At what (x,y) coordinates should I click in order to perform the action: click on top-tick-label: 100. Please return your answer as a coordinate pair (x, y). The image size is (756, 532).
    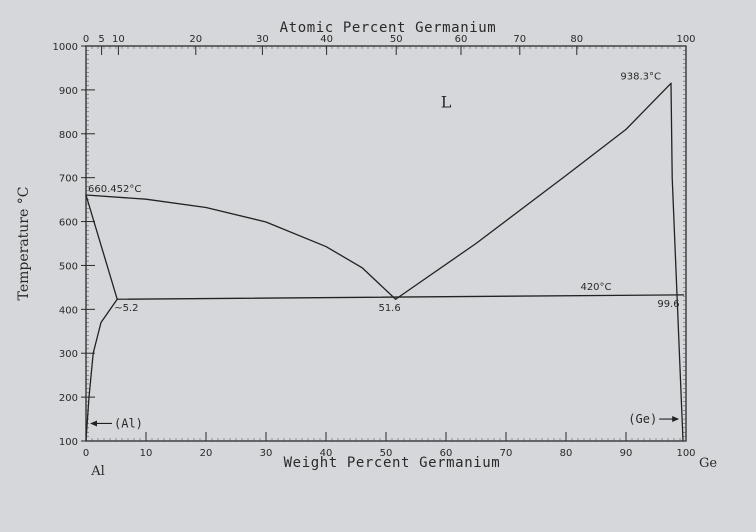
    Looking at the image, I should click on (685, 39).